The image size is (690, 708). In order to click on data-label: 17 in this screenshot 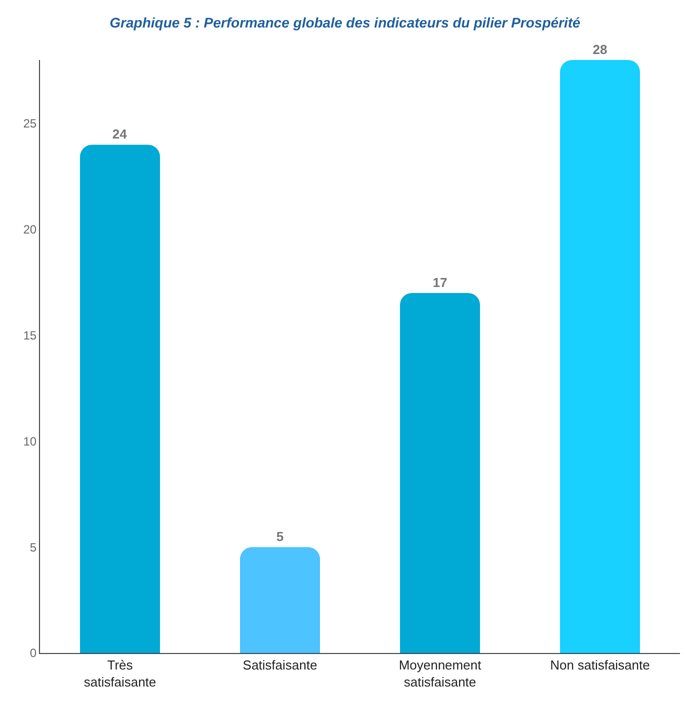, I will do `click(440, 282)`.